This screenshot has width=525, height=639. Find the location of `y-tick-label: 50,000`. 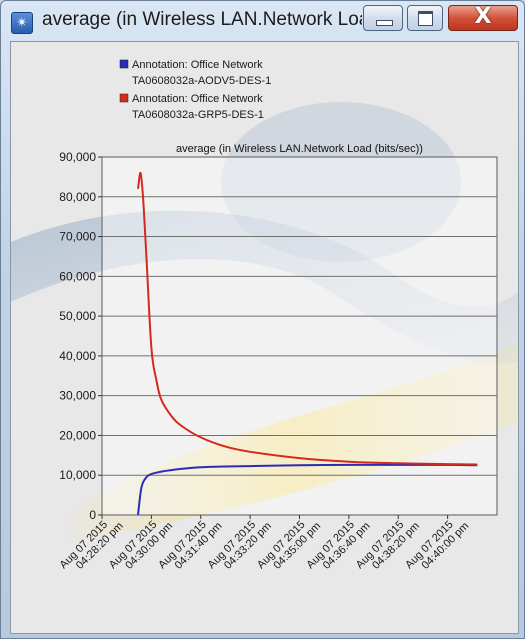

y-tick-label: 50,000 is located at coordinates (77, 316).